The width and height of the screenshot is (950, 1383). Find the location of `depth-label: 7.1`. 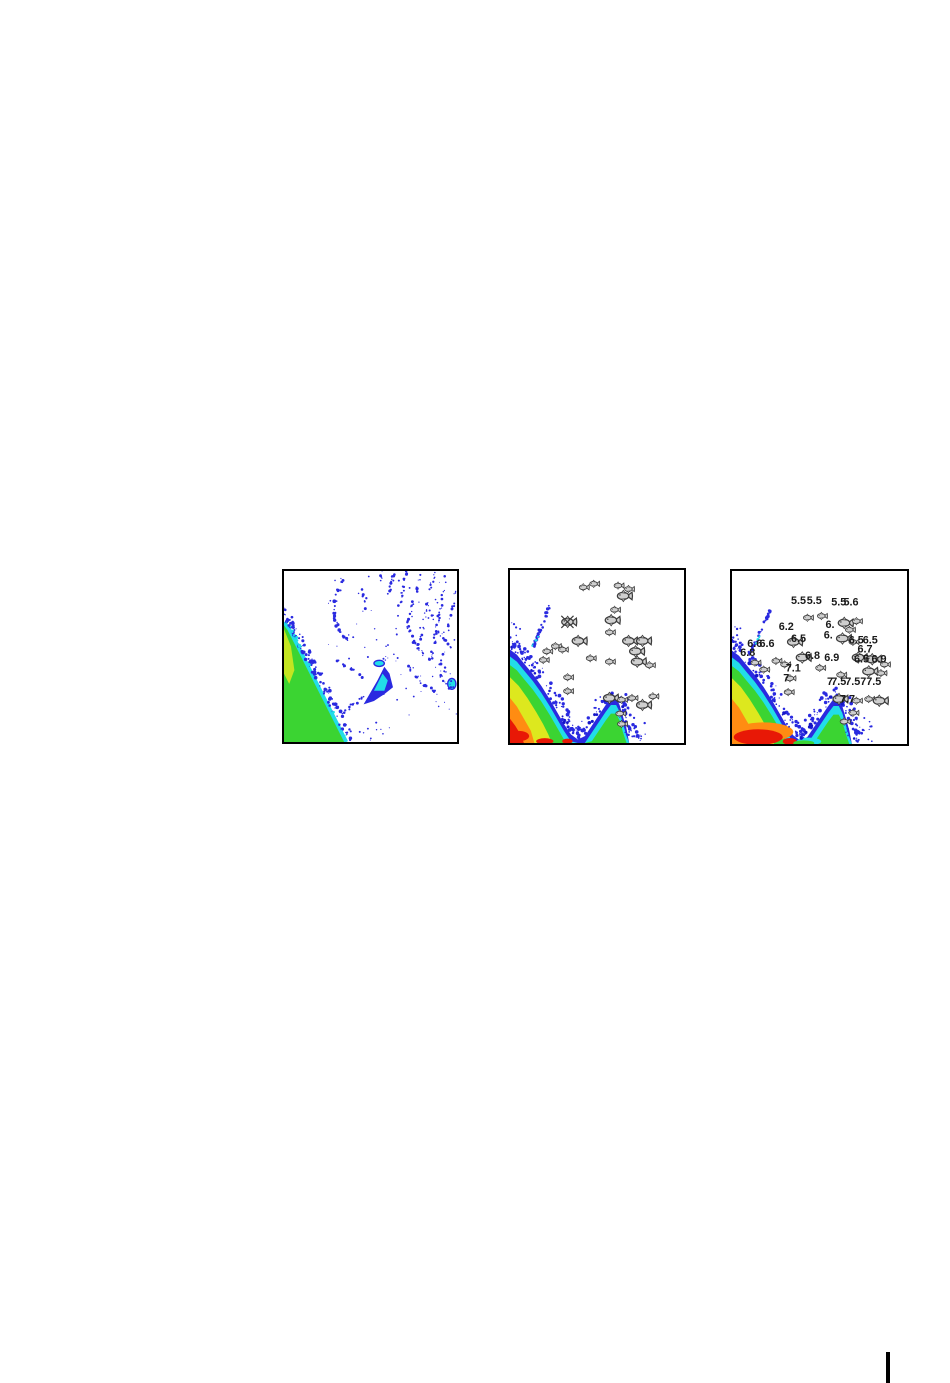

depth-label: 7.1 is located at coordinates (793, 668).